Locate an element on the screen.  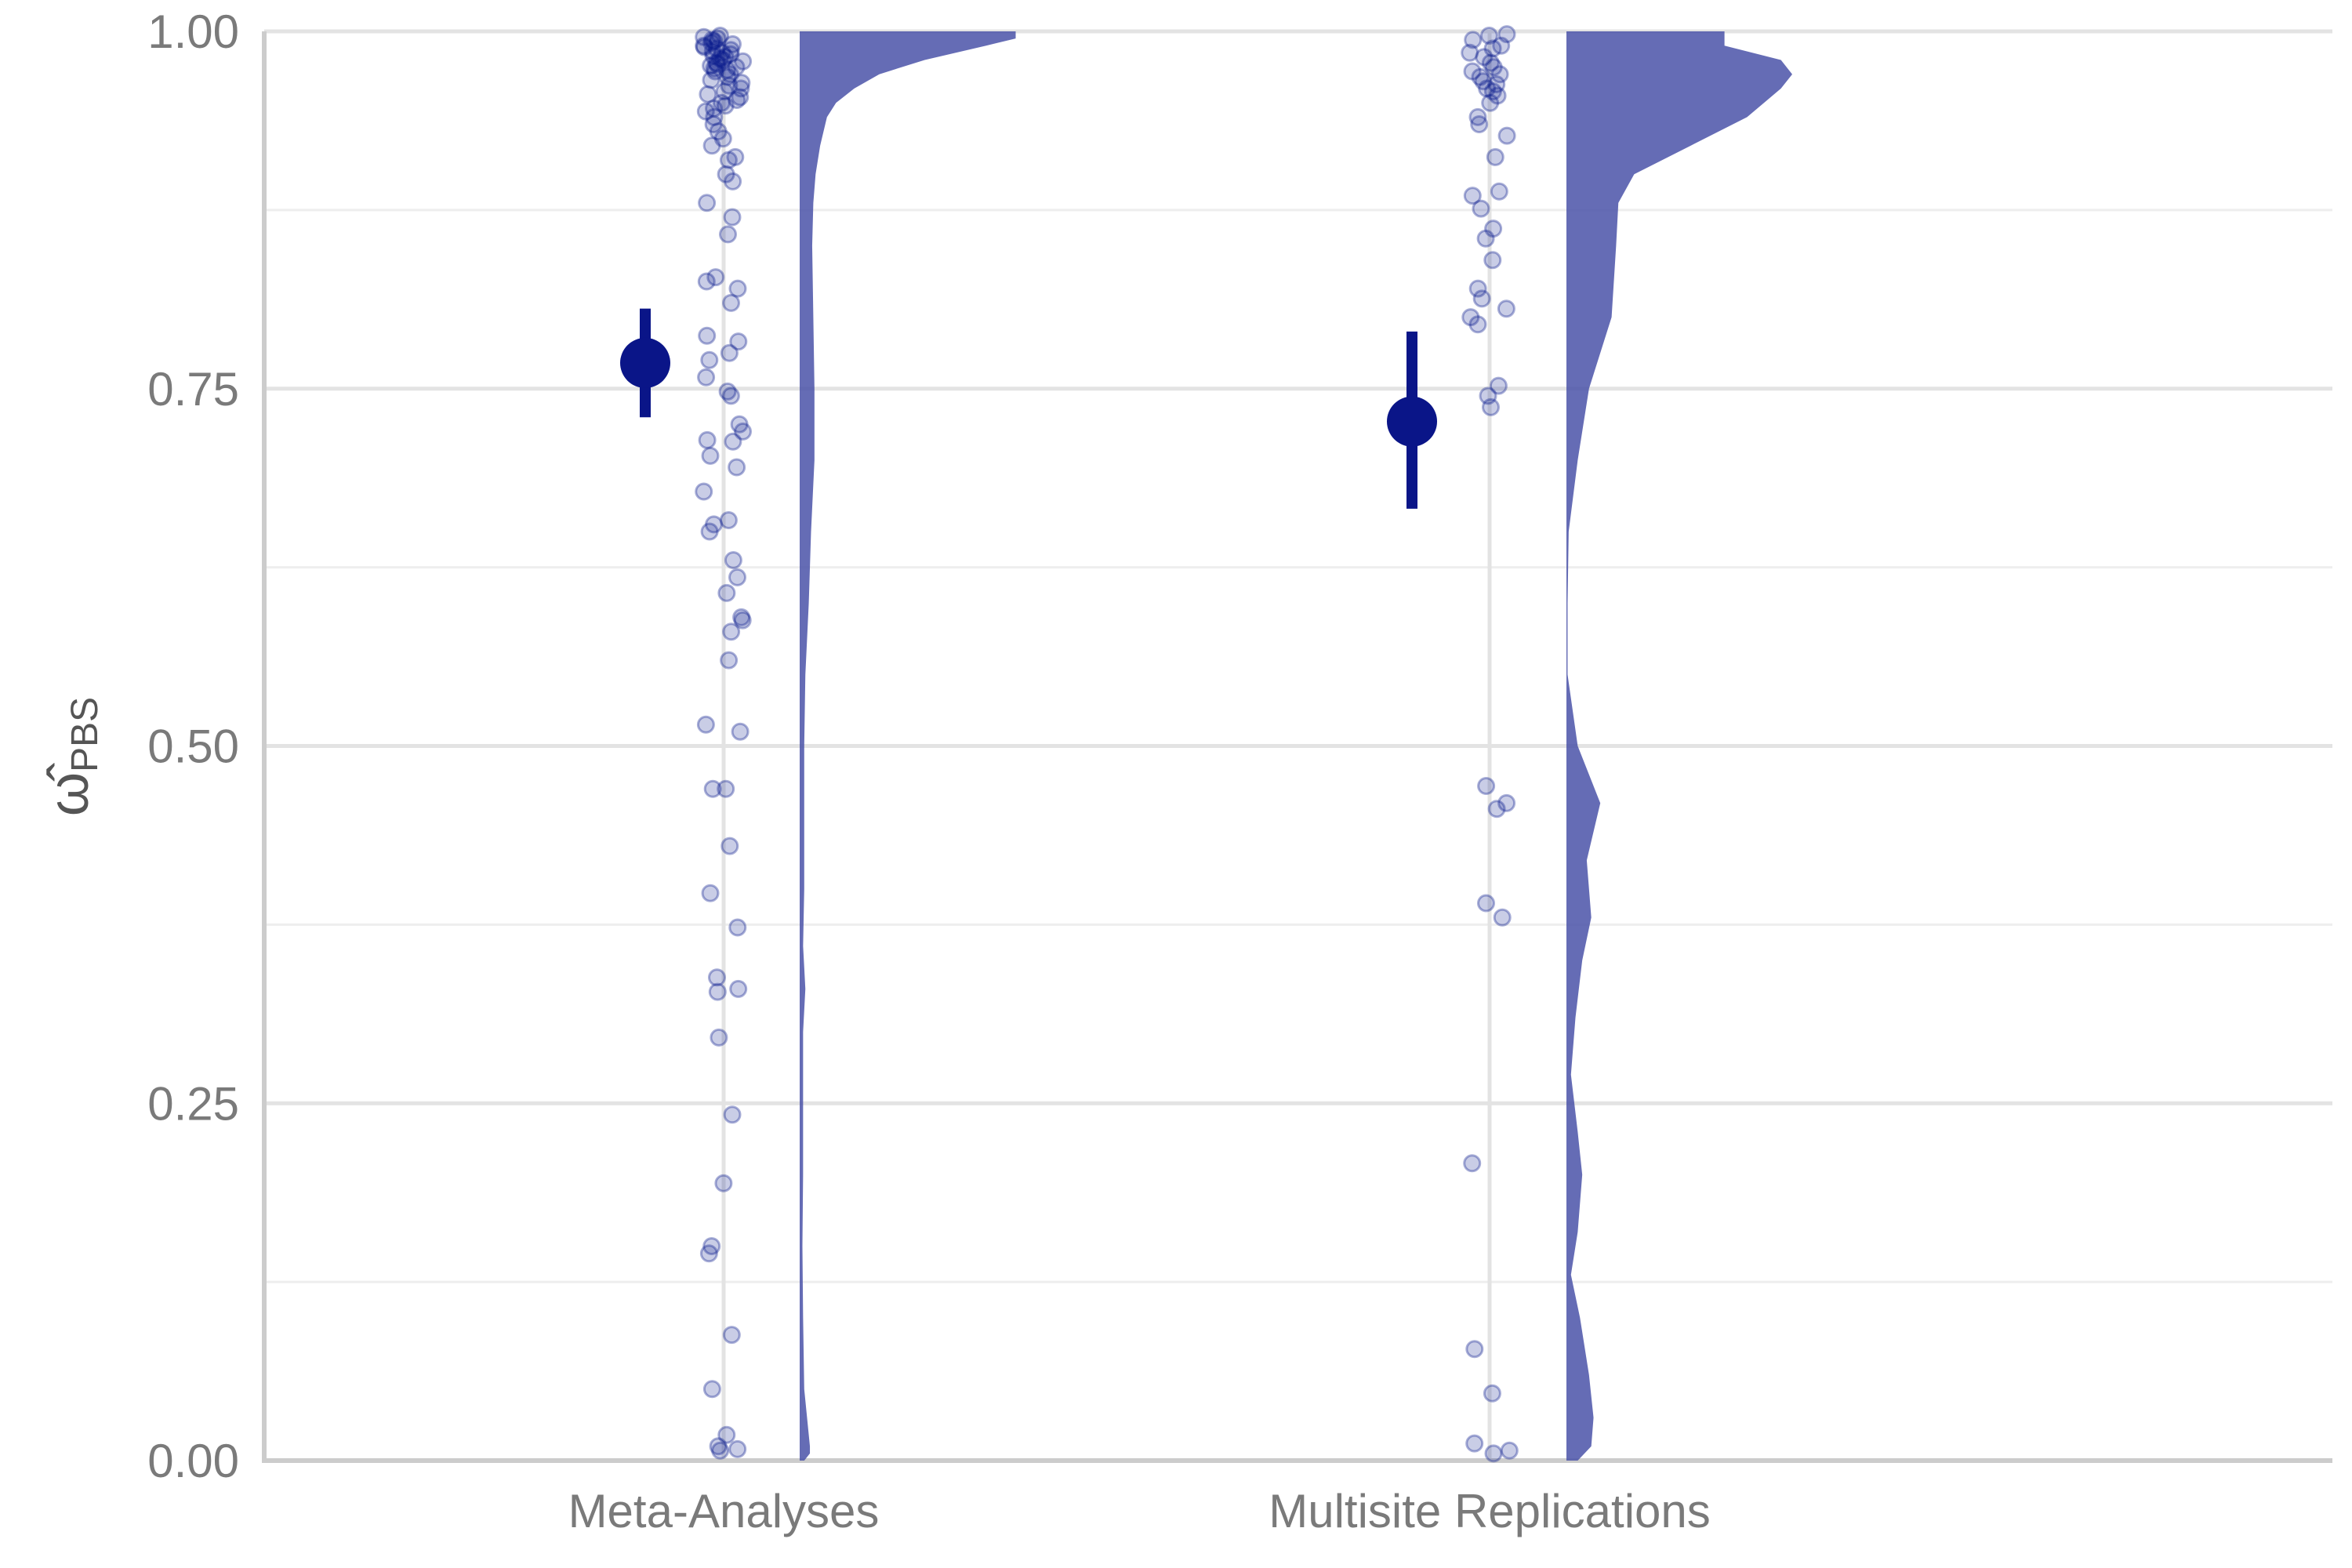
y-axis-title: ω̂PBS is located at coordinates (72, 756).